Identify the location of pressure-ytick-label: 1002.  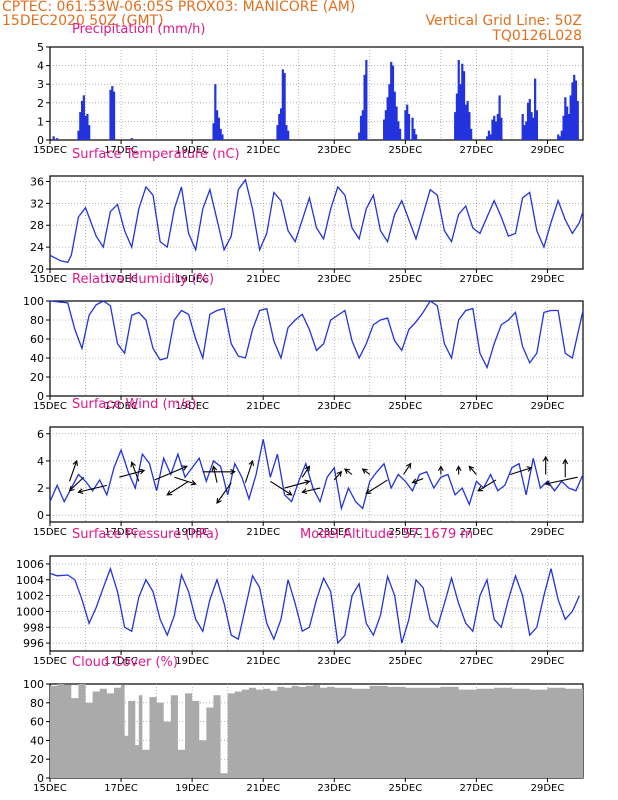
(30, 596).